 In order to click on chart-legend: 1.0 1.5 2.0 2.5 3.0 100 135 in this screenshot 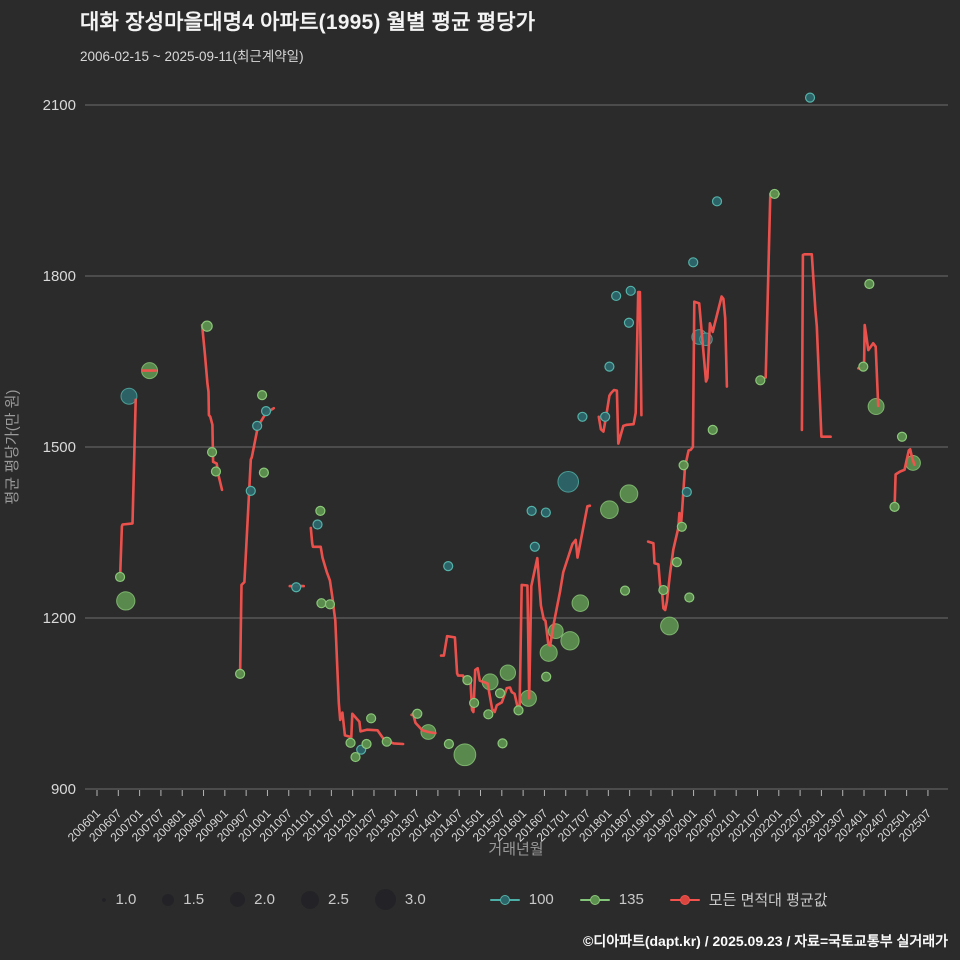, I will do `click(465, 899)`.